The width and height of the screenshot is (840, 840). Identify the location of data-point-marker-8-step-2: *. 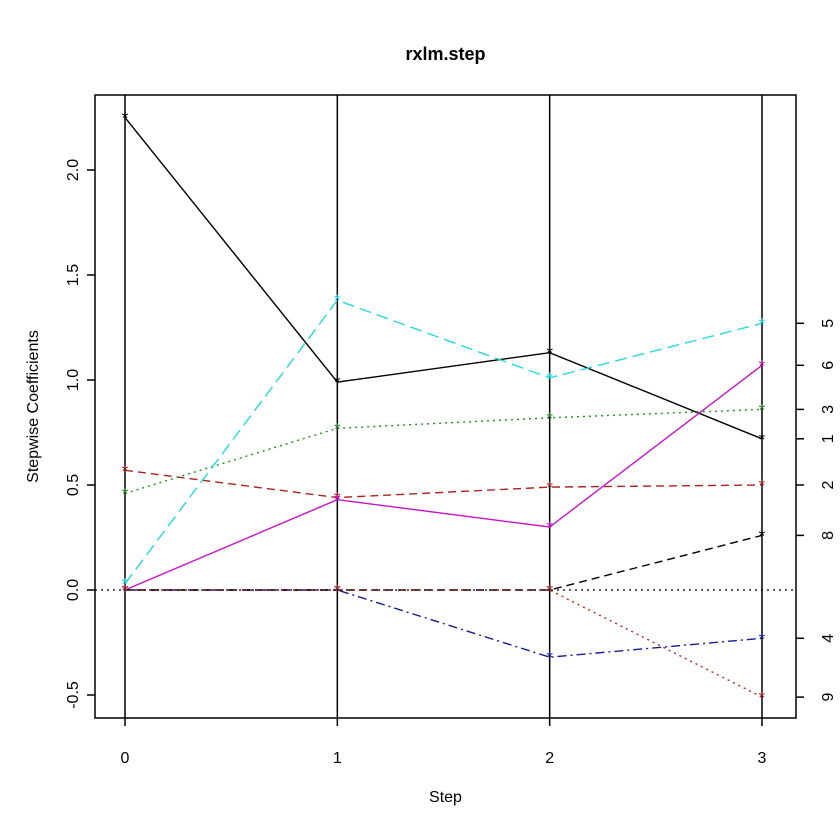
(549, 590).